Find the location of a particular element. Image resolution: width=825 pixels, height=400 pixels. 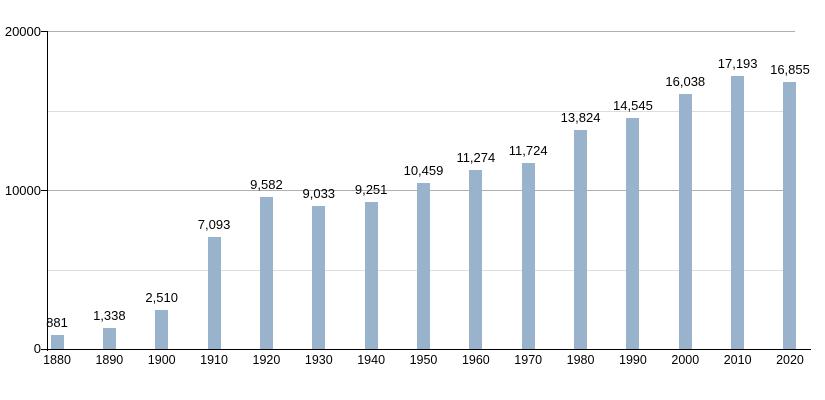

y-axis-line is located at coordinates (47, 191).